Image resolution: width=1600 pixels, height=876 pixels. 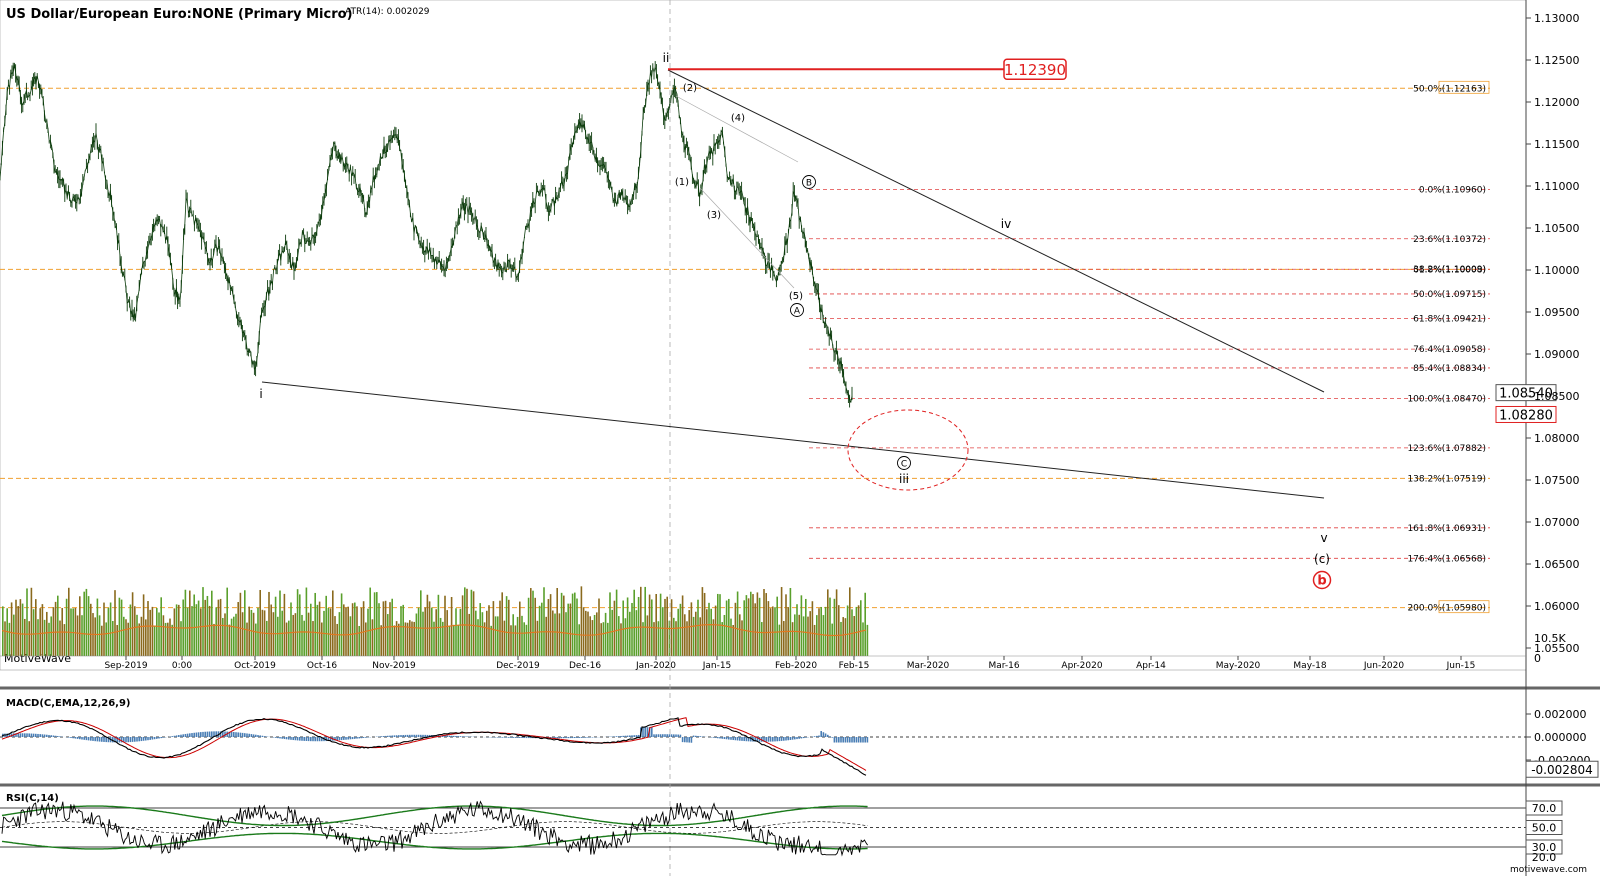 I want to click on wave-label-i: i, so click(x=260, y=394).